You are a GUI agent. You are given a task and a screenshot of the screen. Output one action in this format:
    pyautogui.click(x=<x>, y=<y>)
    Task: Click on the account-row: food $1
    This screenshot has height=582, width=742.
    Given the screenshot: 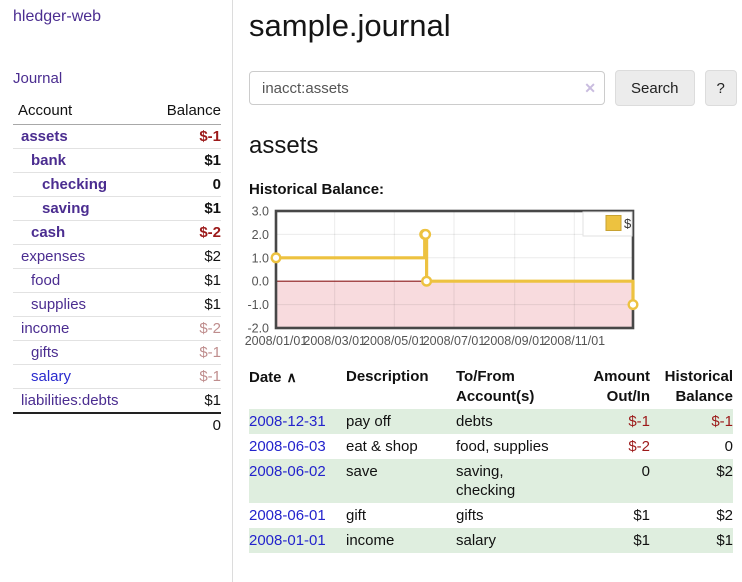 What is the action you would take?
    pyautogui.click(x=117, y=280)
    